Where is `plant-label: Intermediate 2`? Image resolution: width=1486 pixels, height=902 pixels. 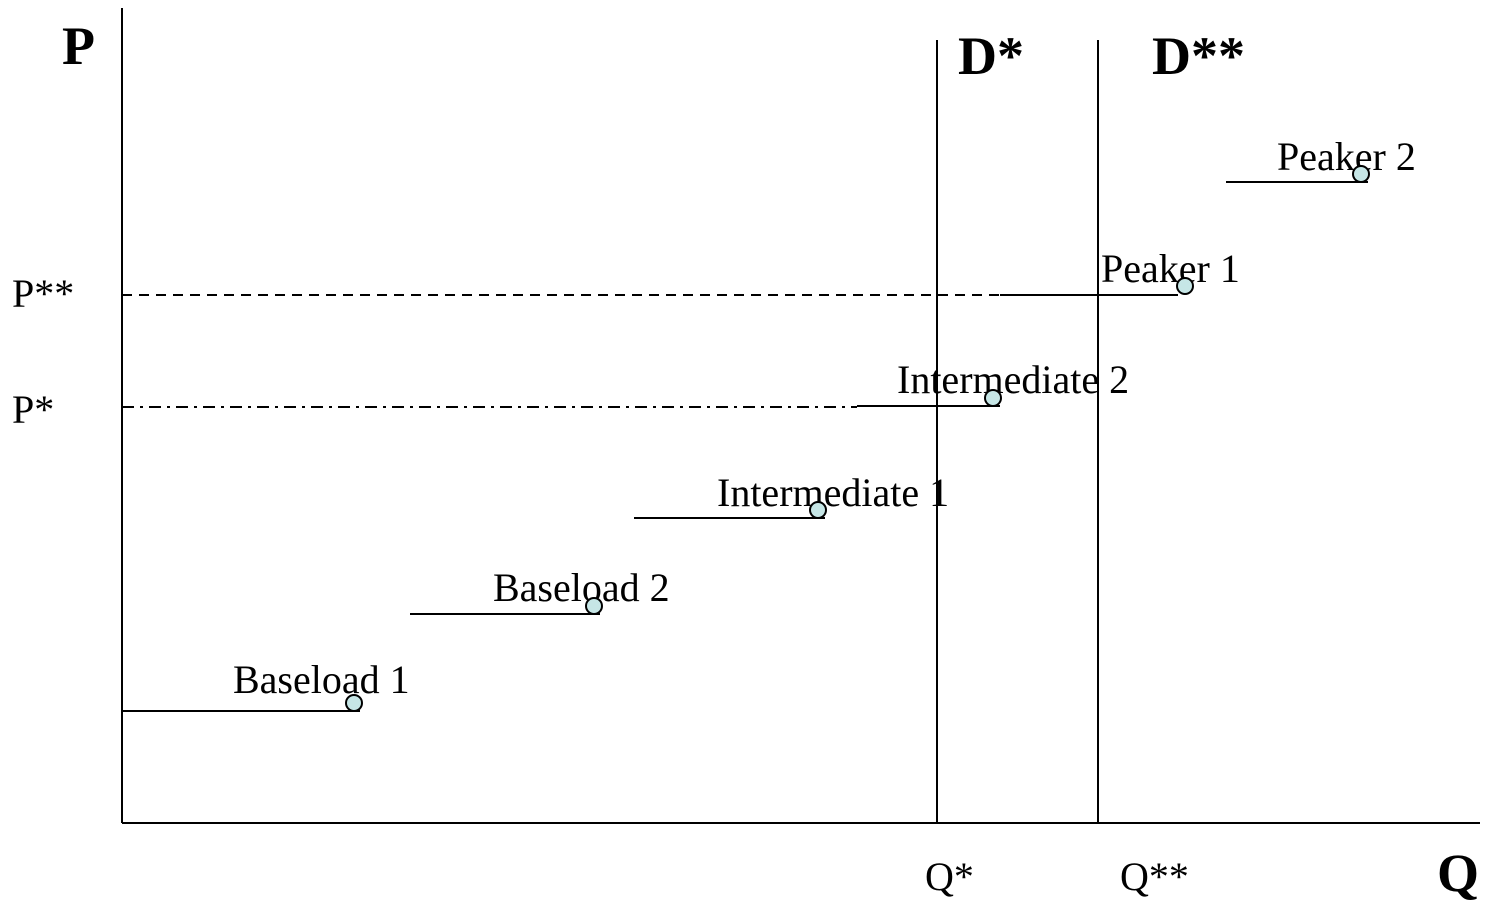
plant-label: Intermediate 2 is located at coordinates (1013, 379).